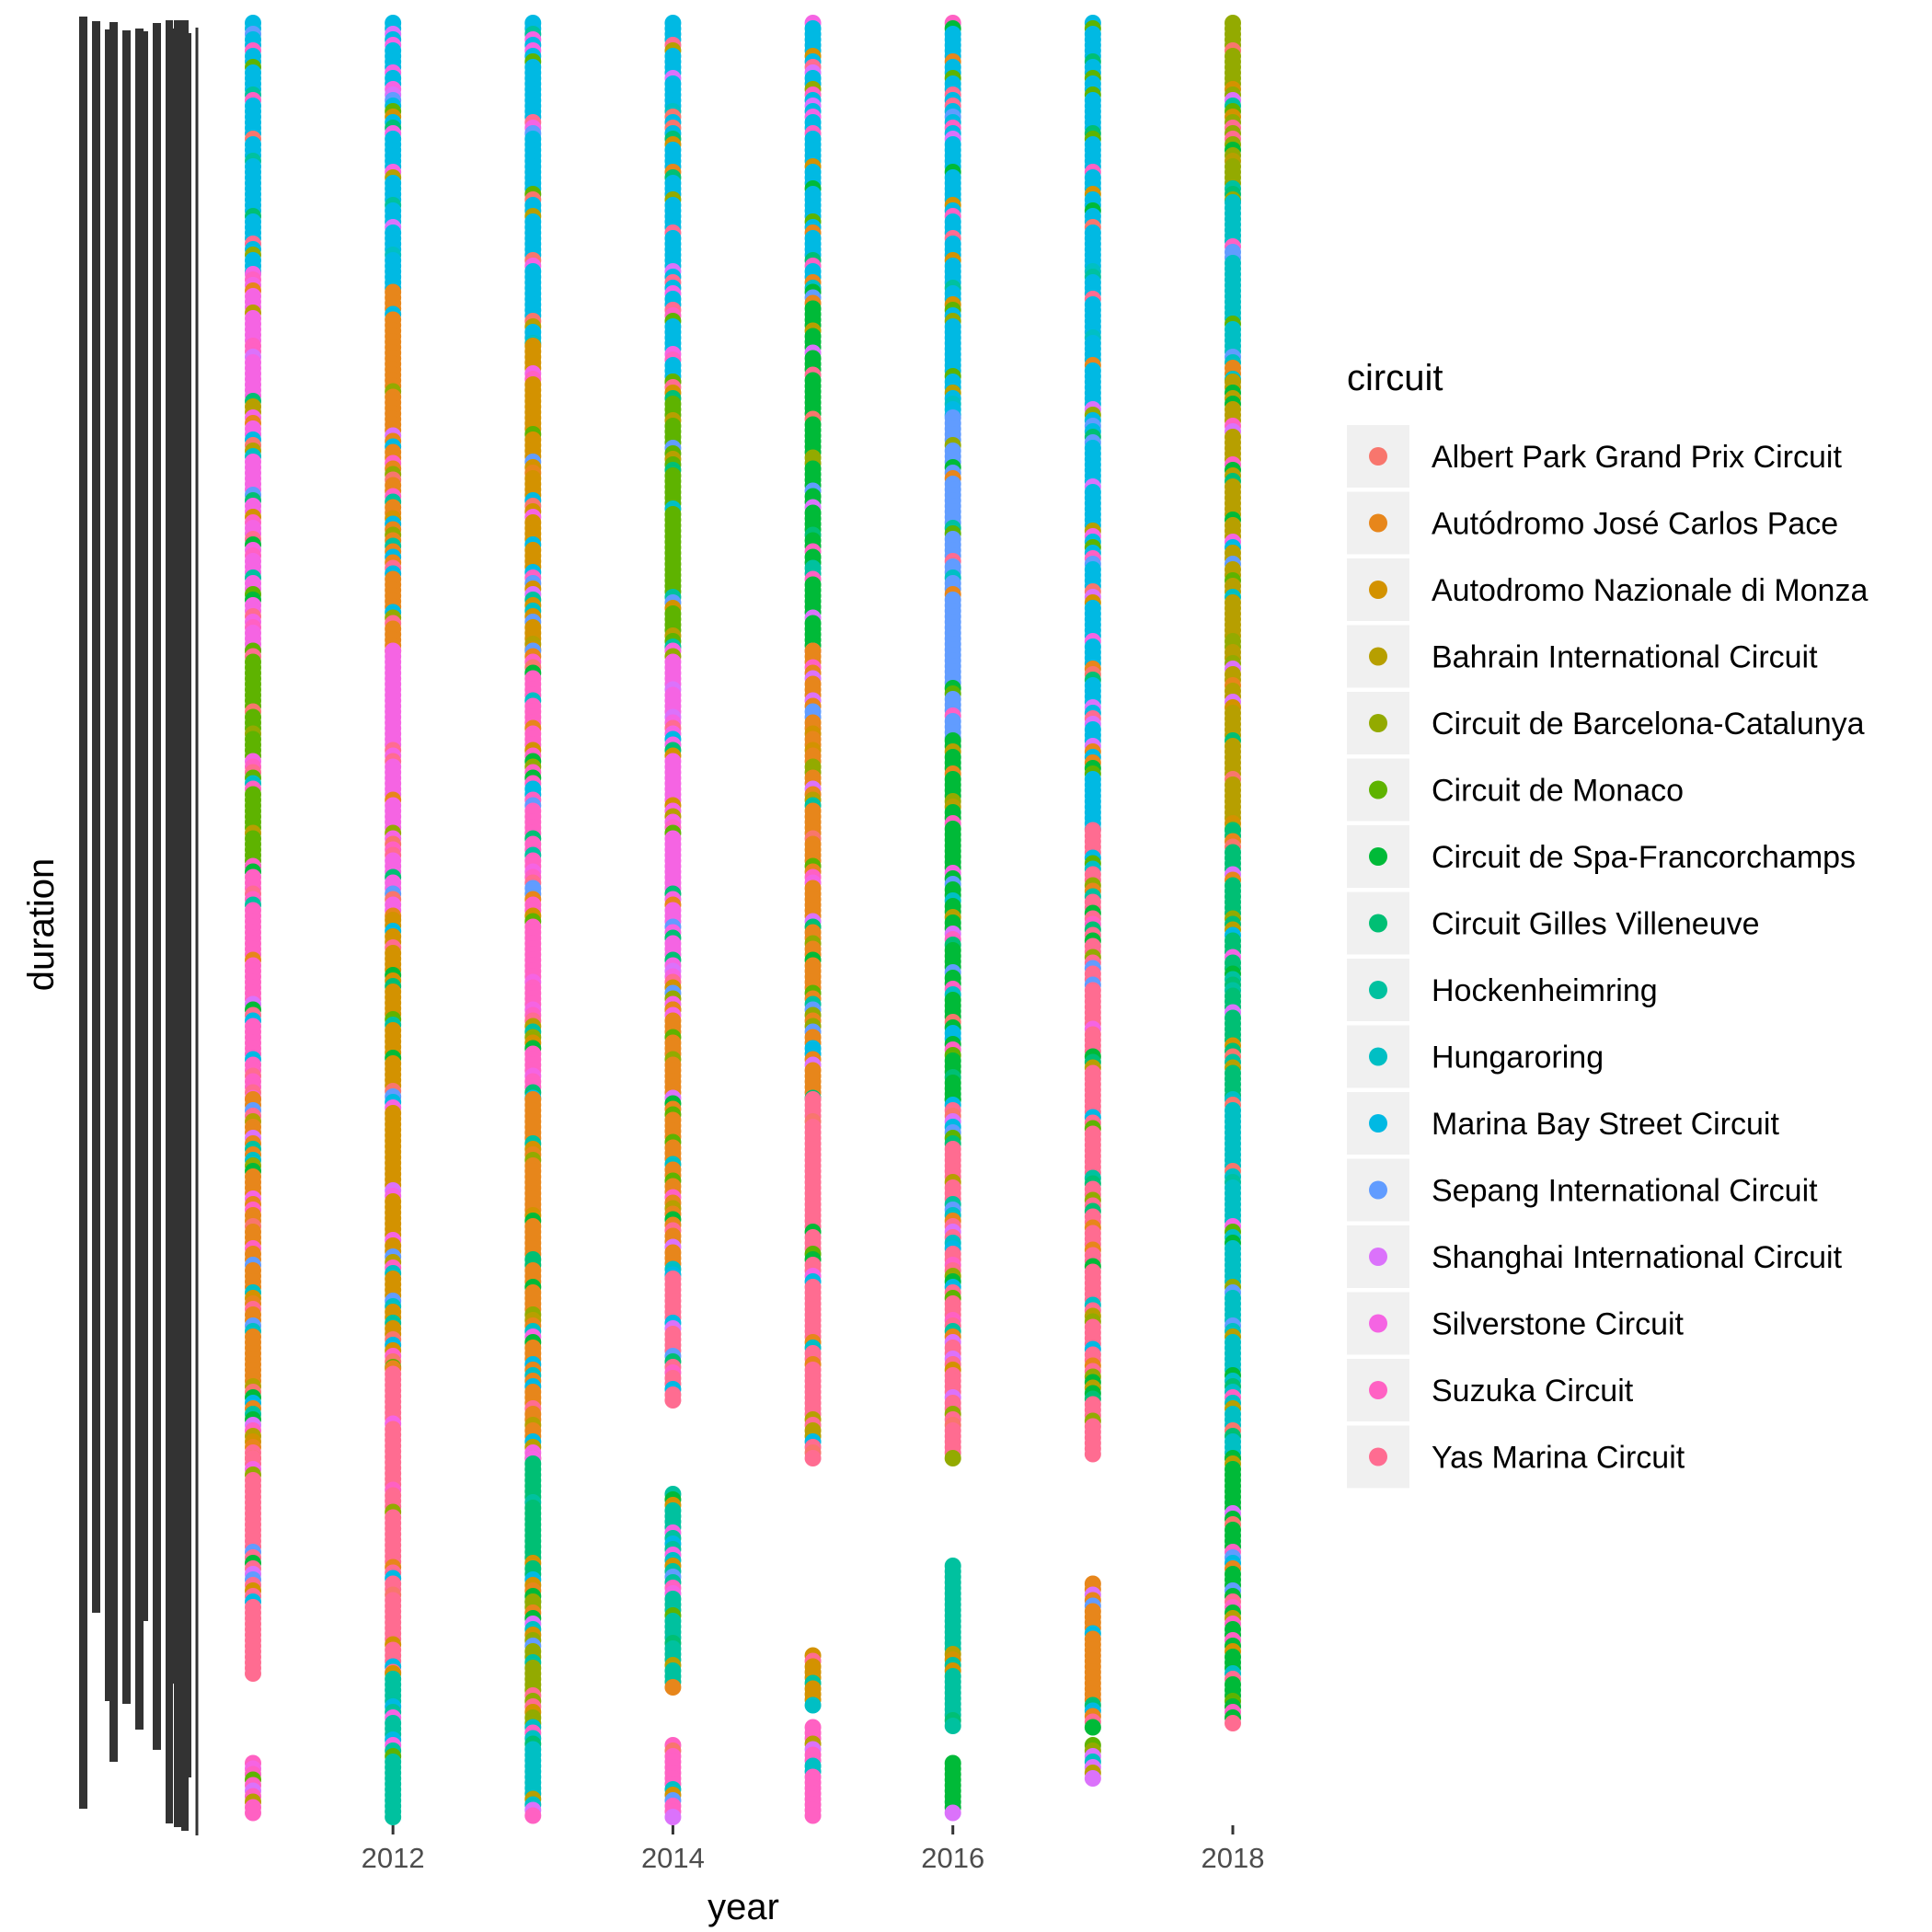 The image size is (1932, 1932). What do you see at coordinates (673, 920) in the screenshot?
I see `year-column-2014` at bounding box center [673, 920].